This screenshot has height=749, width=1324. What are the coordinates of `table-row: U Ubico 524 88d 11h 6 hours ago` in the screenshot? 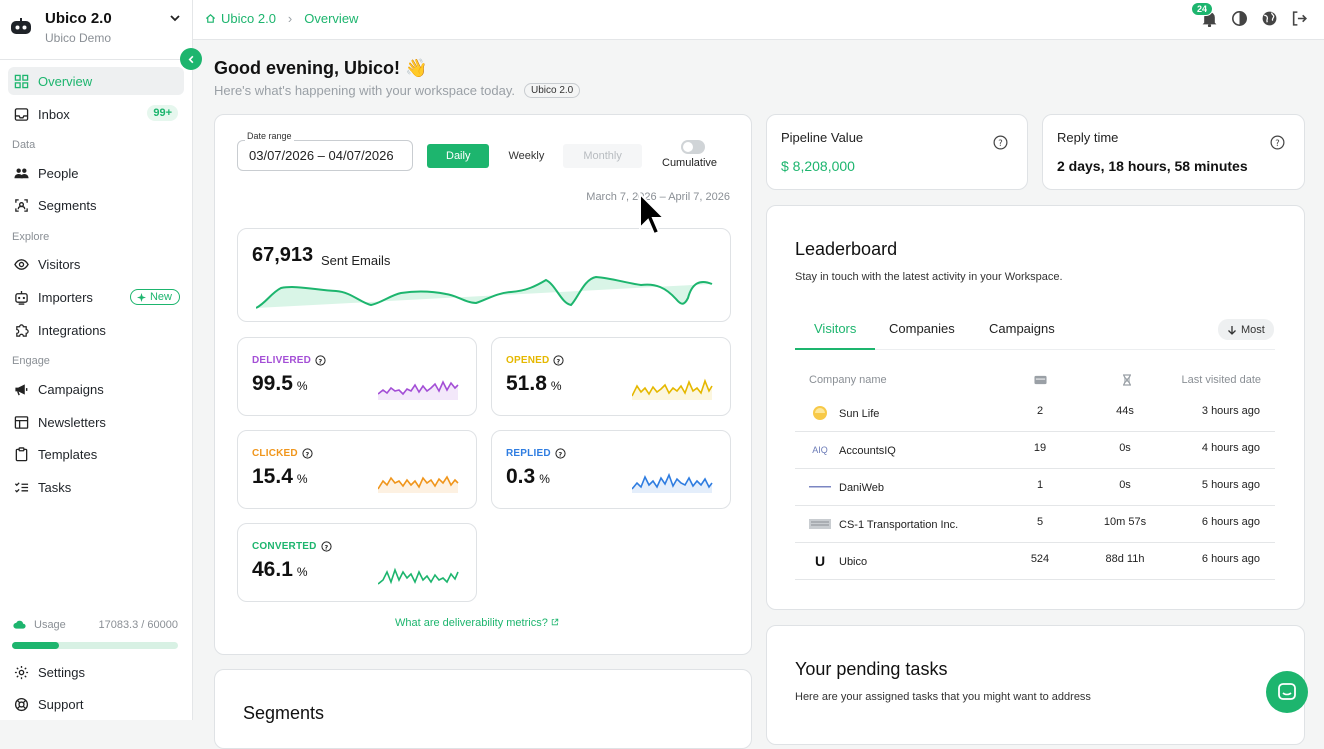 It's located at (1035, 561).